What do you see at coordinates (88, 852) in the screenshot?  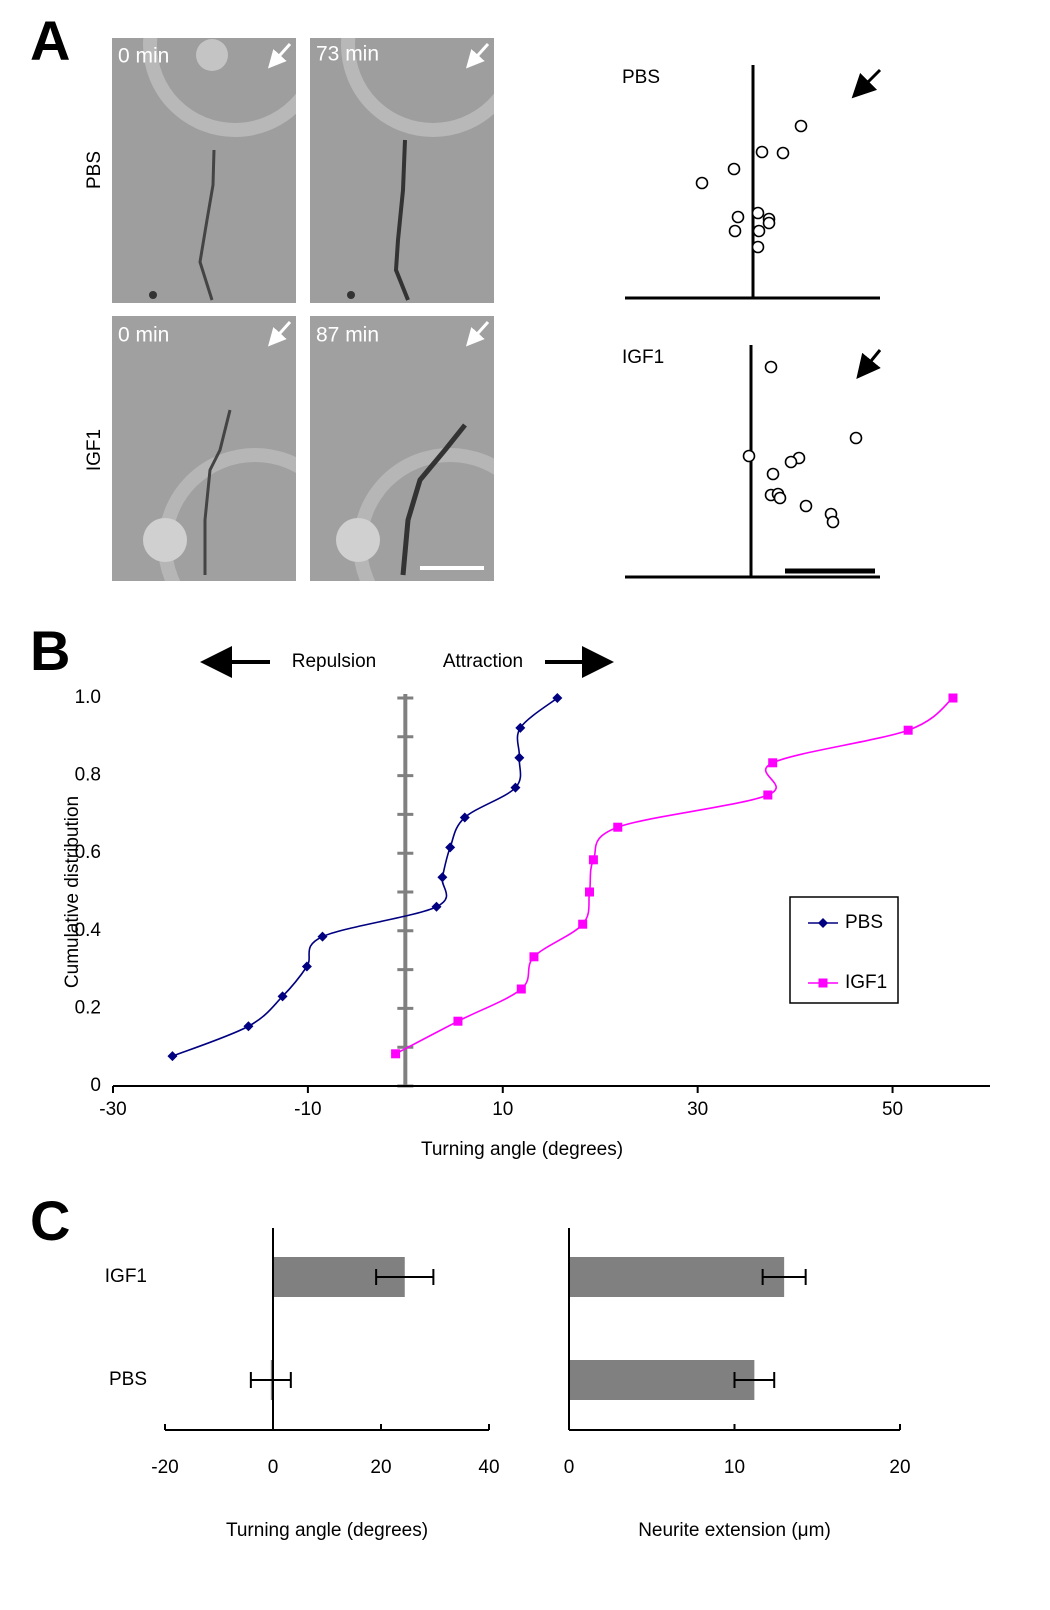 I see `y-tick-label: 0.6` at bounding box center [88, 852].